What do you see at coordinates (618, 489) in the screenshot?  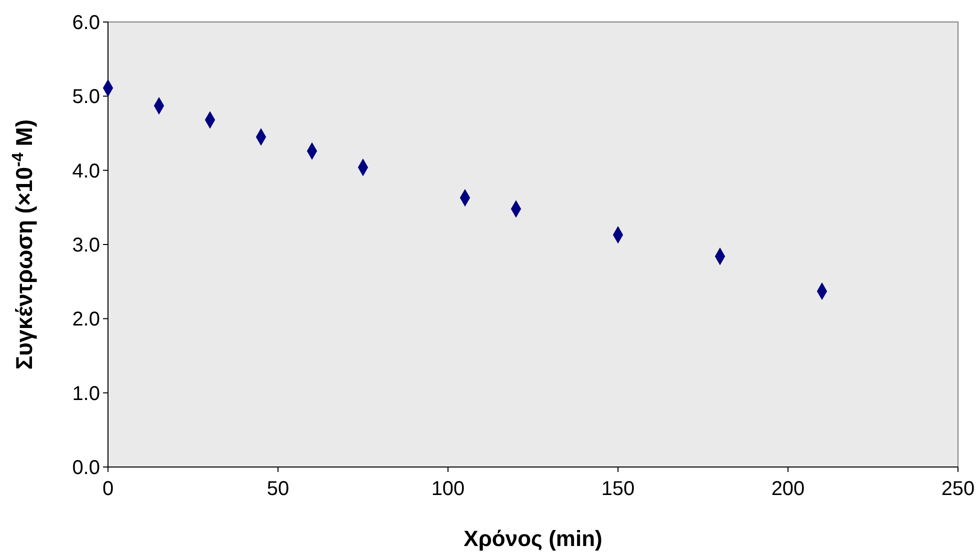 I see `x-tick-label: 150` at bounding box center [618, 489].